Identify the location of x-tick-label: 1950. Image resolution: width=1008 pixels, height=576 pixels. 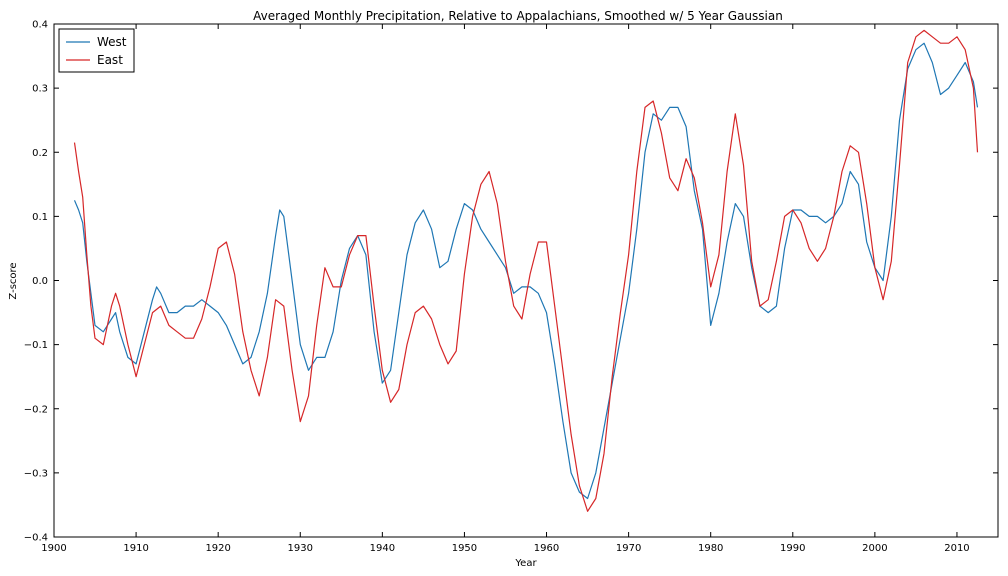
(464, 548).